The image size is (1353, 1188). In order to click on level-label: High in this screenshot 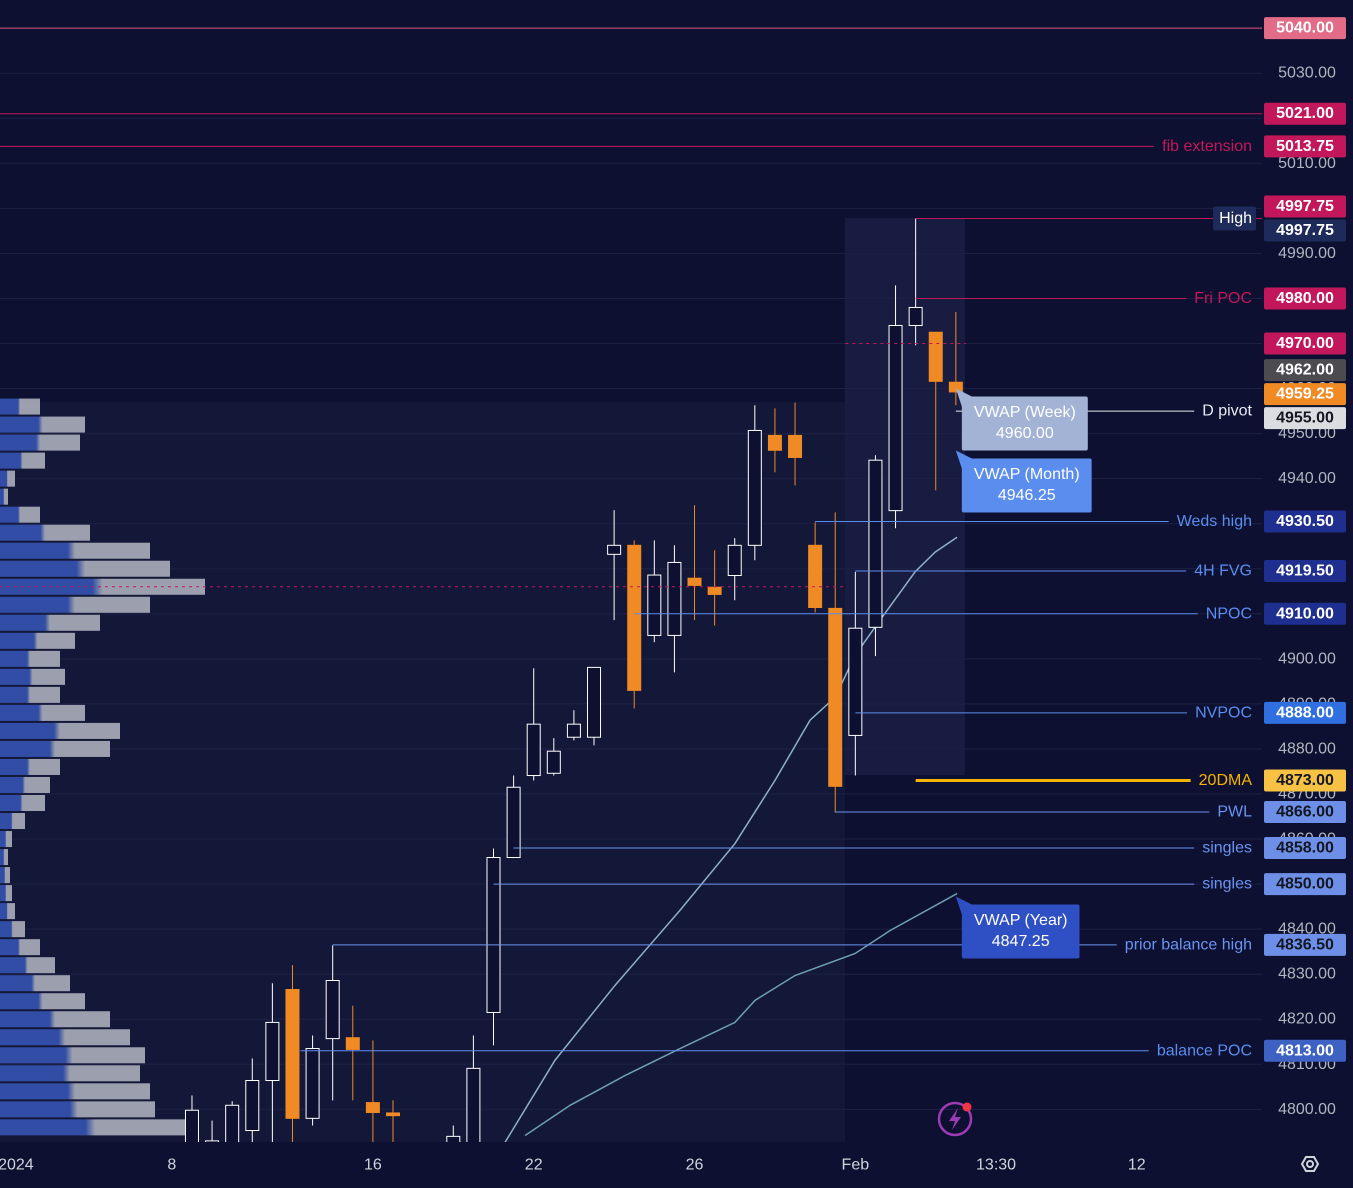, I will do `click(1235, 218)`.